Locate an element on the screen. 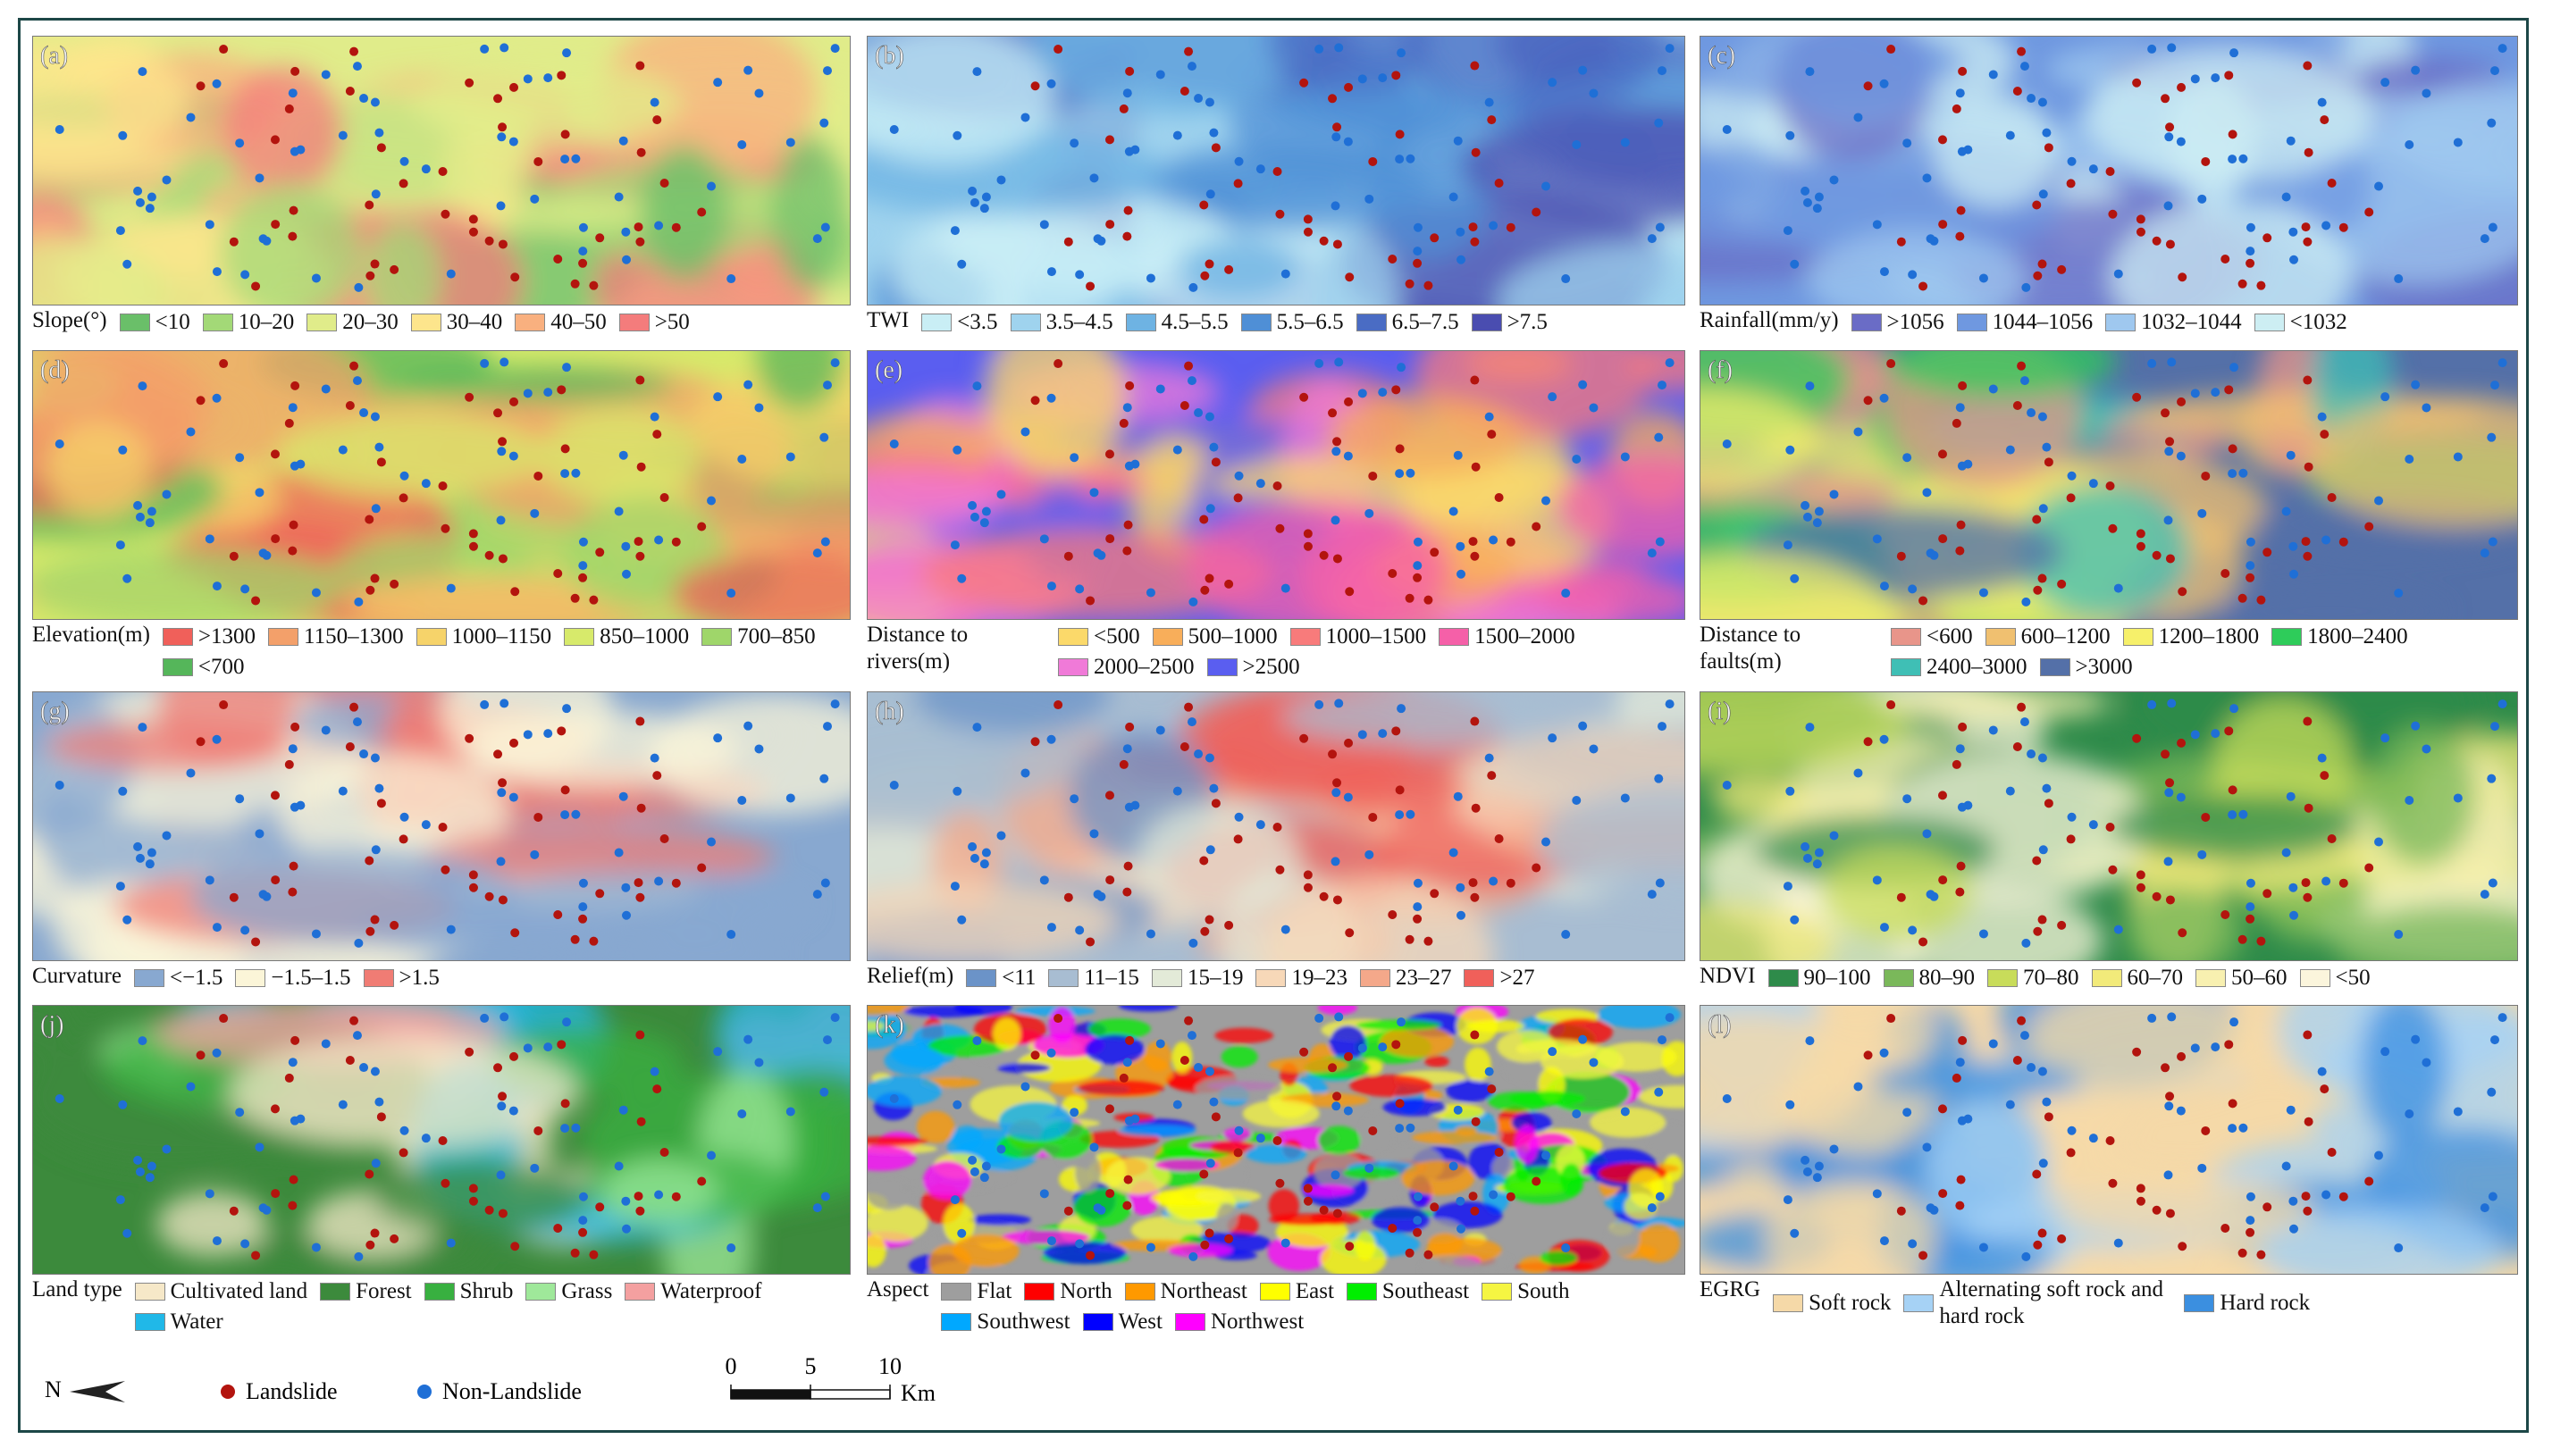 The height and width of the screenshot is (1456, 2552). legend-item: Flat is located at coordinates (976, 1291).